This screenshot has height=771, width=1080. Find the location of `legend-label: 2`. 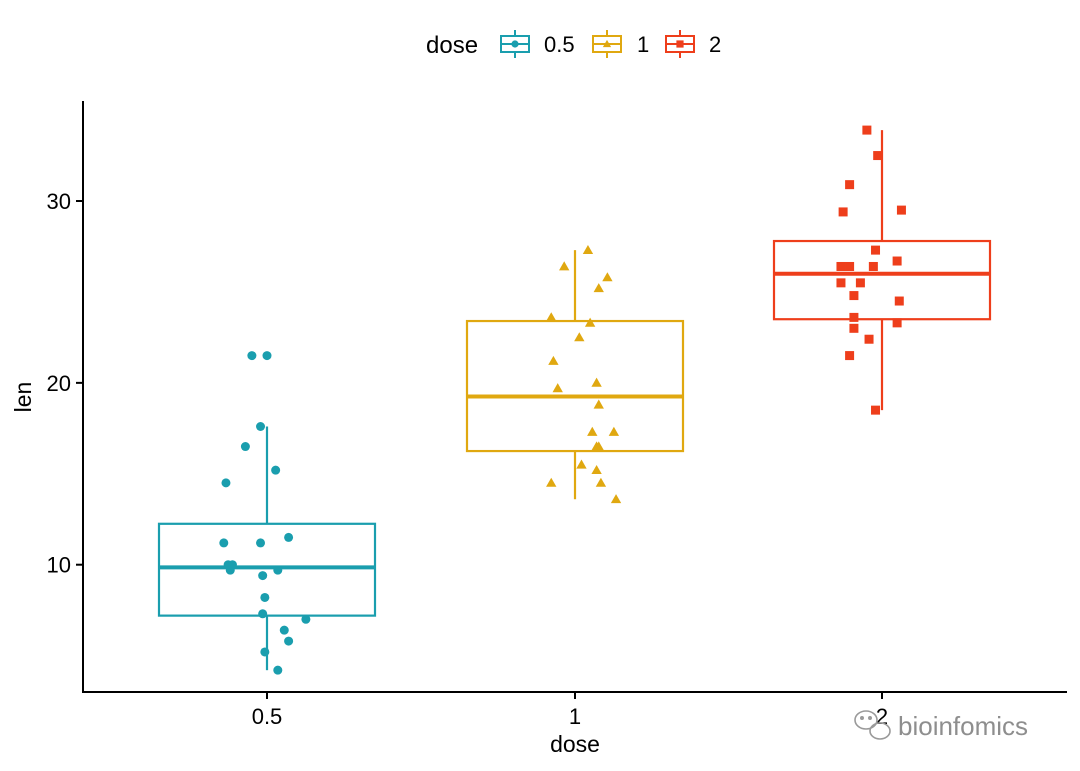

legend-label: 2 is located at coordinates (715, 44).